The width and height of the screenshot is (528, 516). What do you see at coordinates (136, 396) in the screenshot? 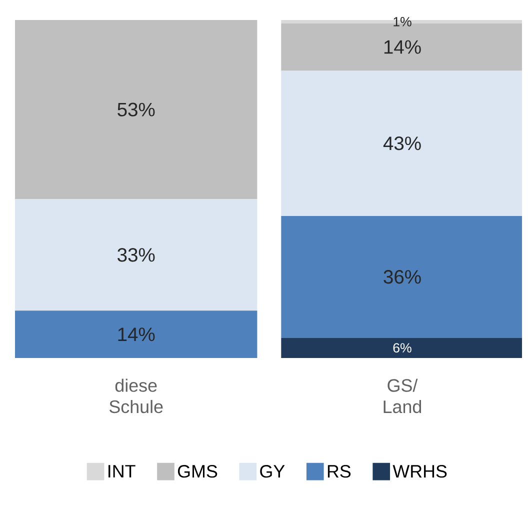
I see `x-tick-label: diese Schule` at bounding box center [136, 396].